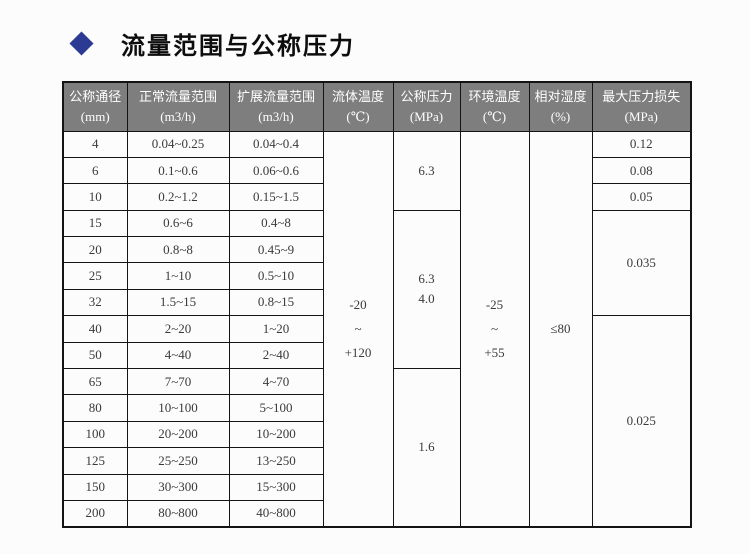 This screenshot has width=750, height=554. Describe the element at coordinates (276, 276) in the screenshot. I see `table-cell: 0.5~10` at that location.